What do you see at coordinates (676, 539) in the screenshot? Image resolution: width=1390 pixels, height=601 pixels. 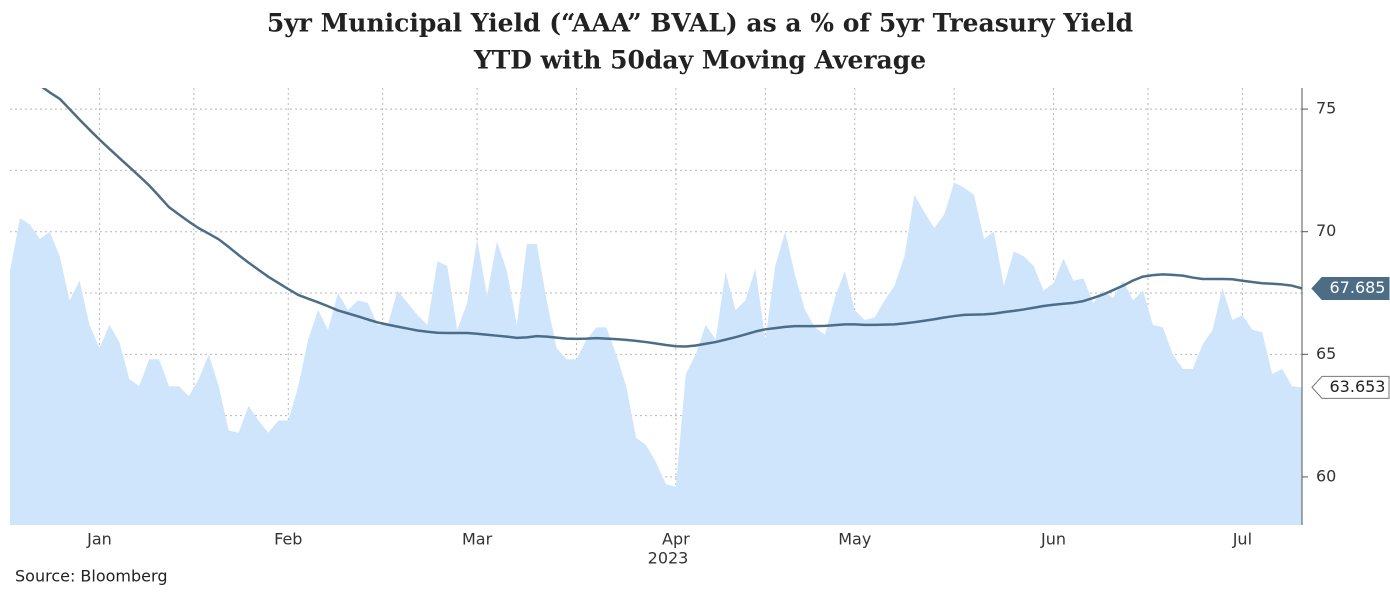 I see `x-tick-label: Apr` at bounding box center [676, 539].